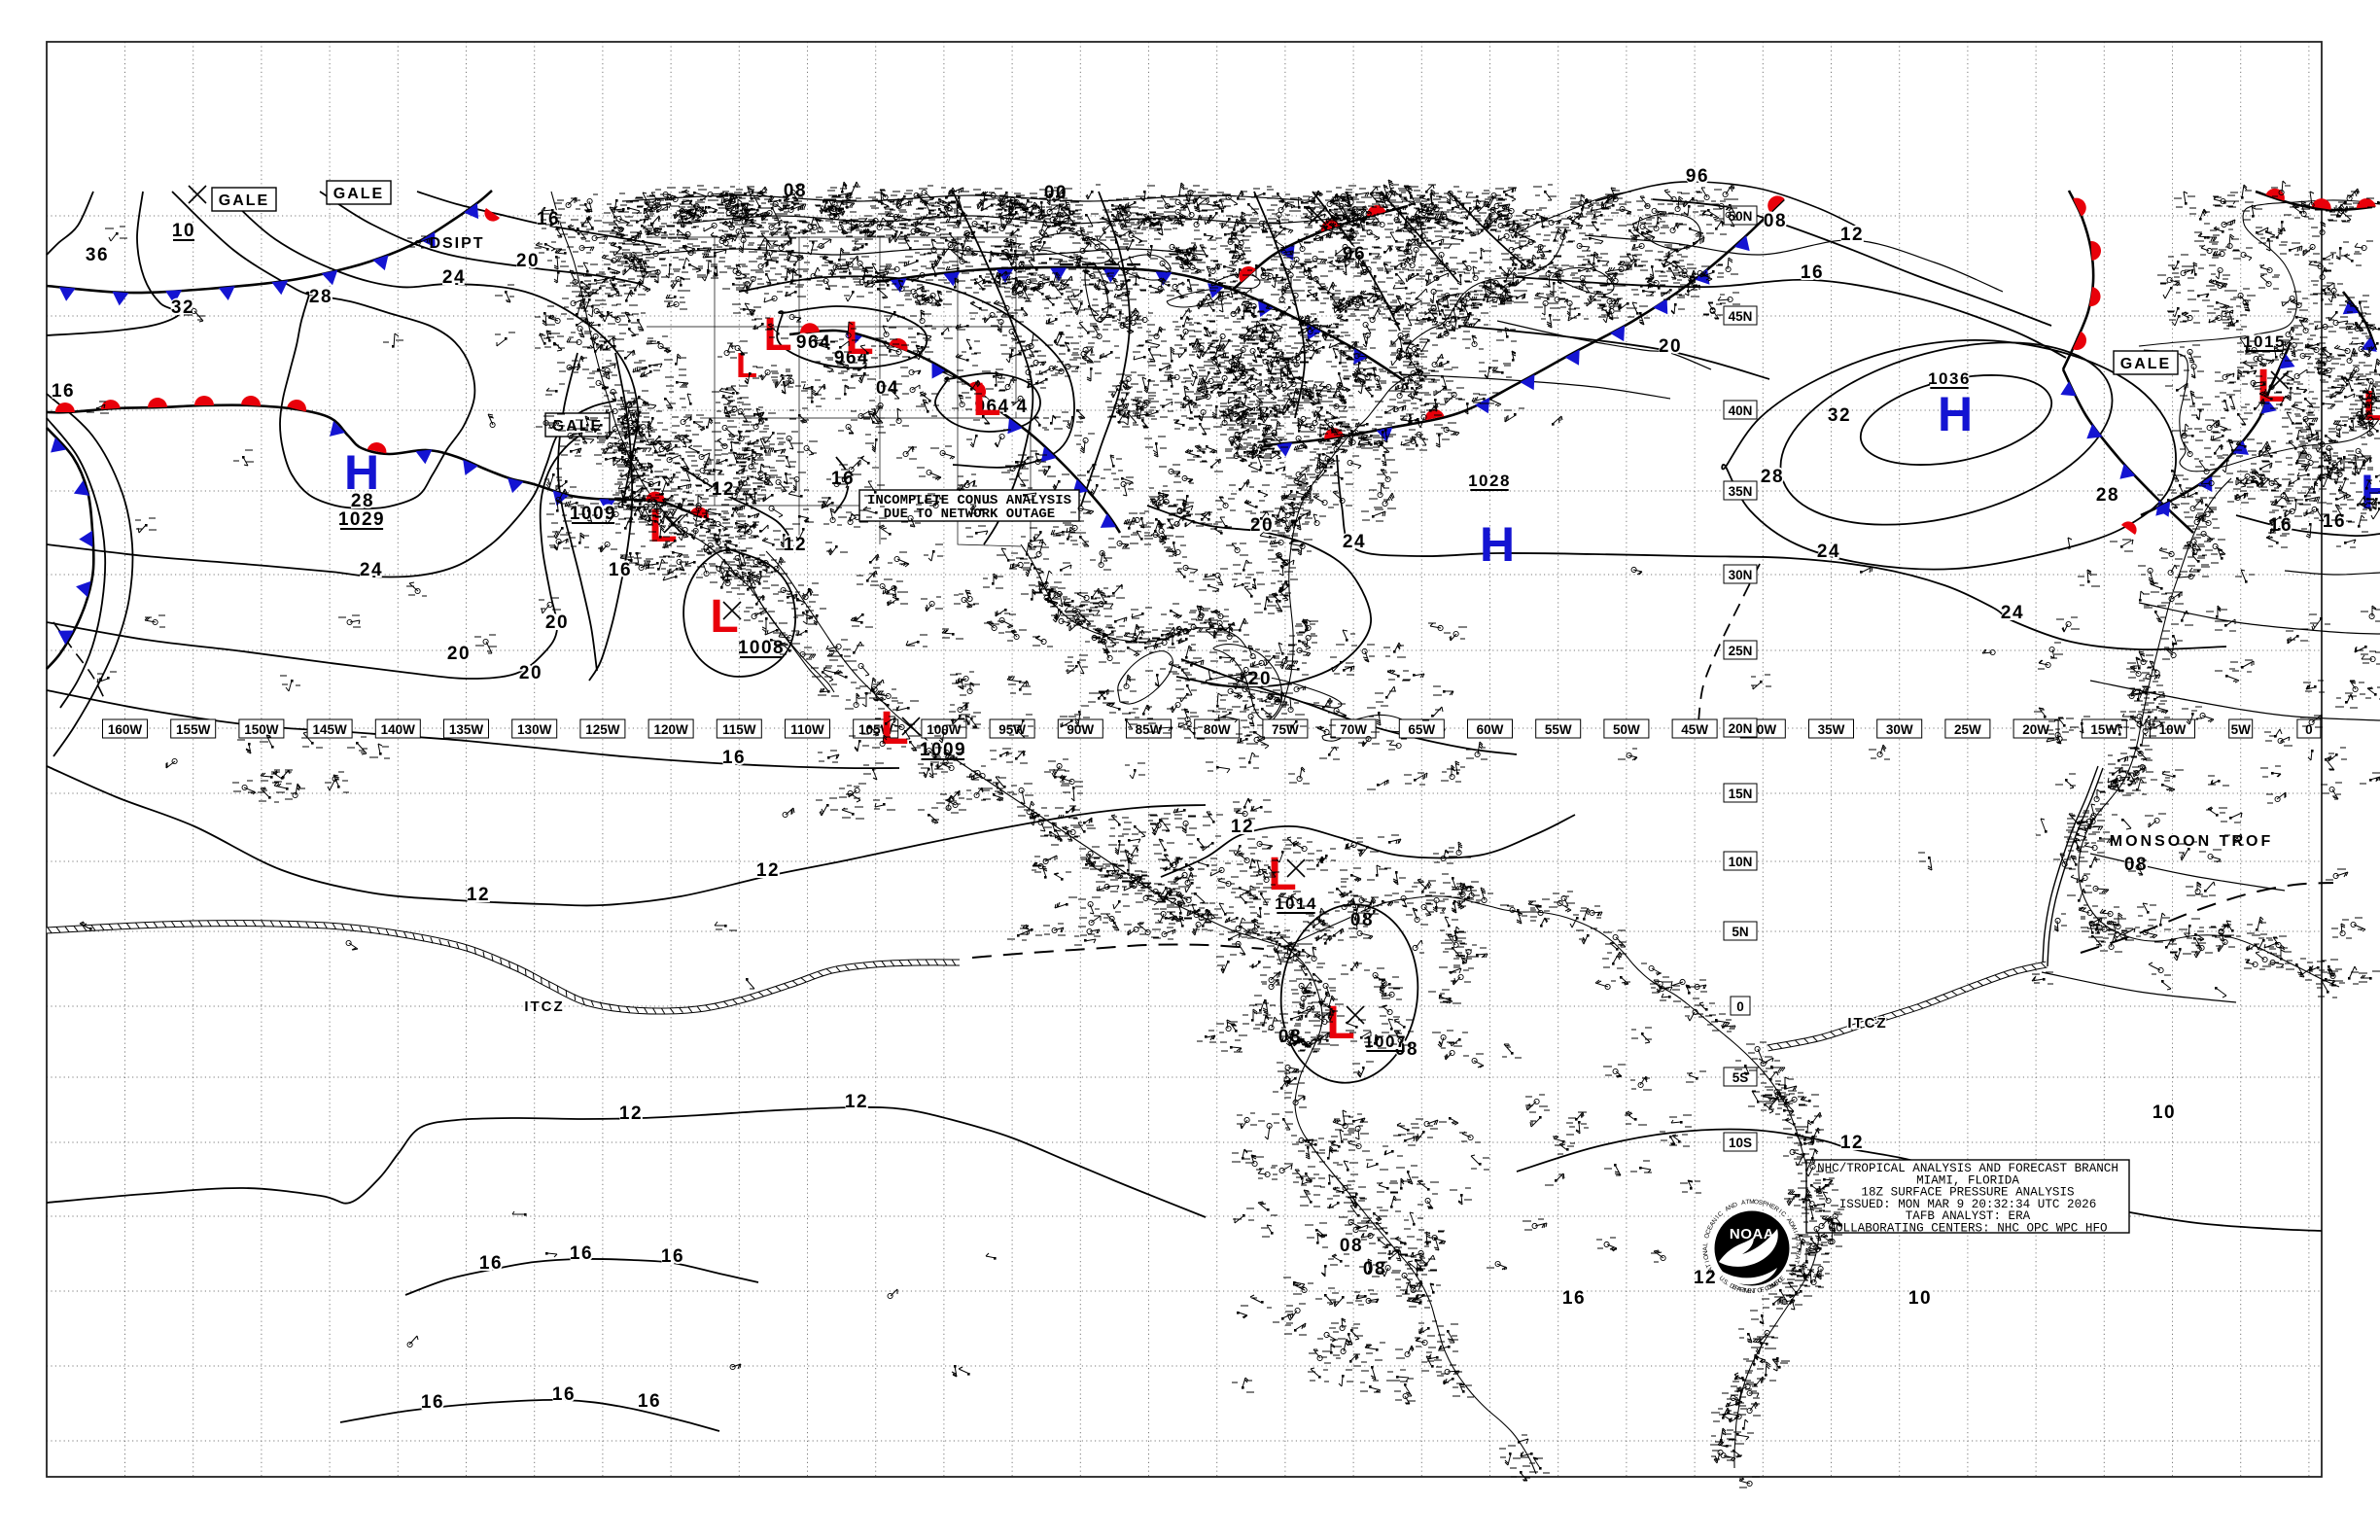 The image size is (2380, 1540). I want to click on svg-text: 964, so click(813, 342).